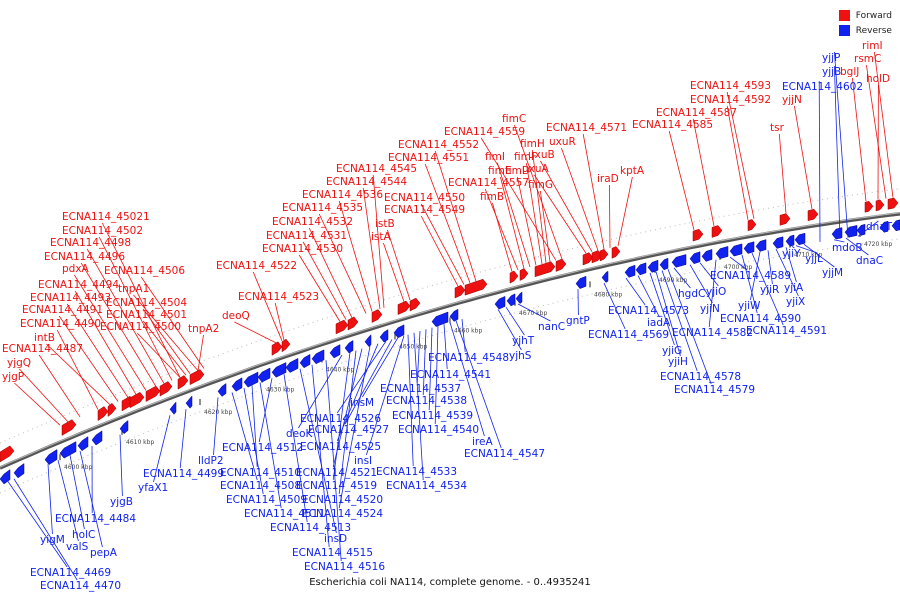 This screenshot has width=900, height=600. I want to click on reverse-gene-label-ecna114-4527: ECNA114_4527, so click(348, 430).